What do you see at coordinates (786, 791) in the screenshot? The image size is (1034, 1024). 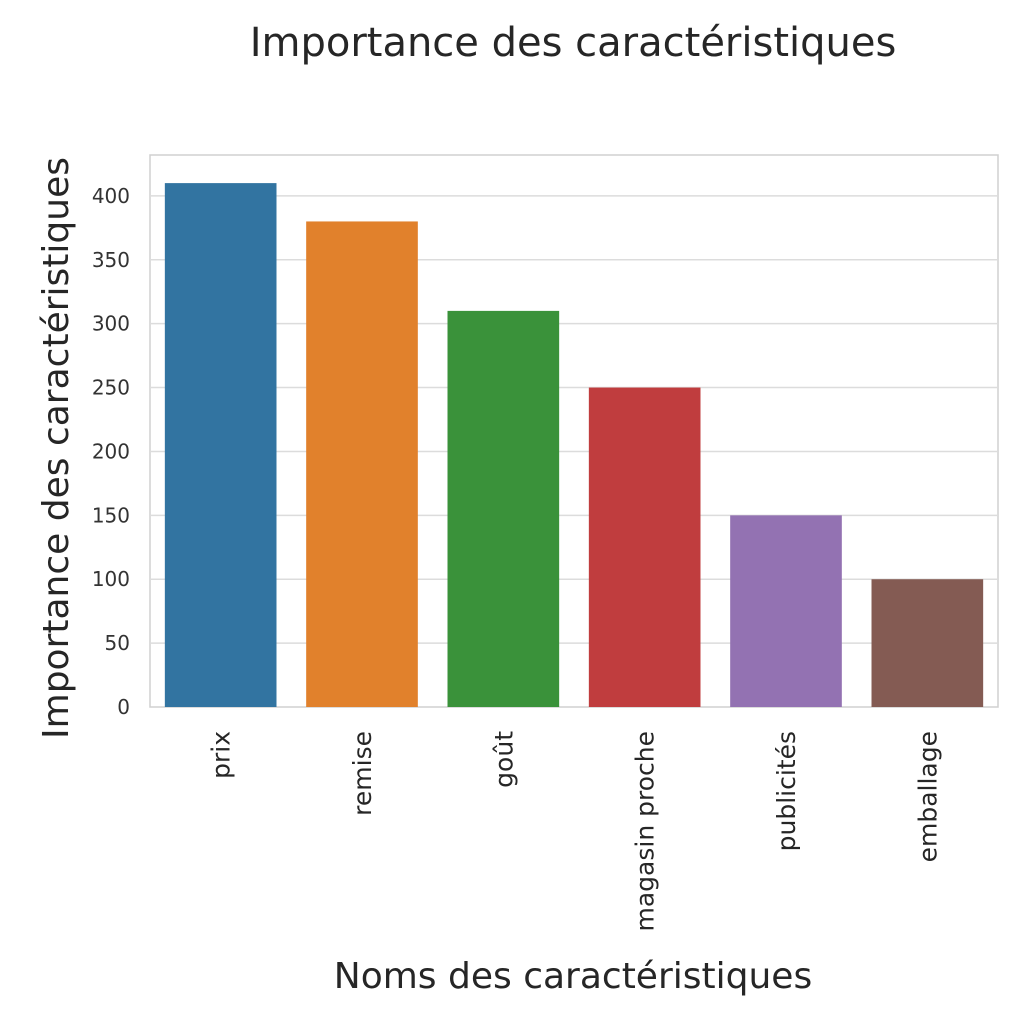 I see `x-tick-label: publicités` at bounding box center [786, 791].